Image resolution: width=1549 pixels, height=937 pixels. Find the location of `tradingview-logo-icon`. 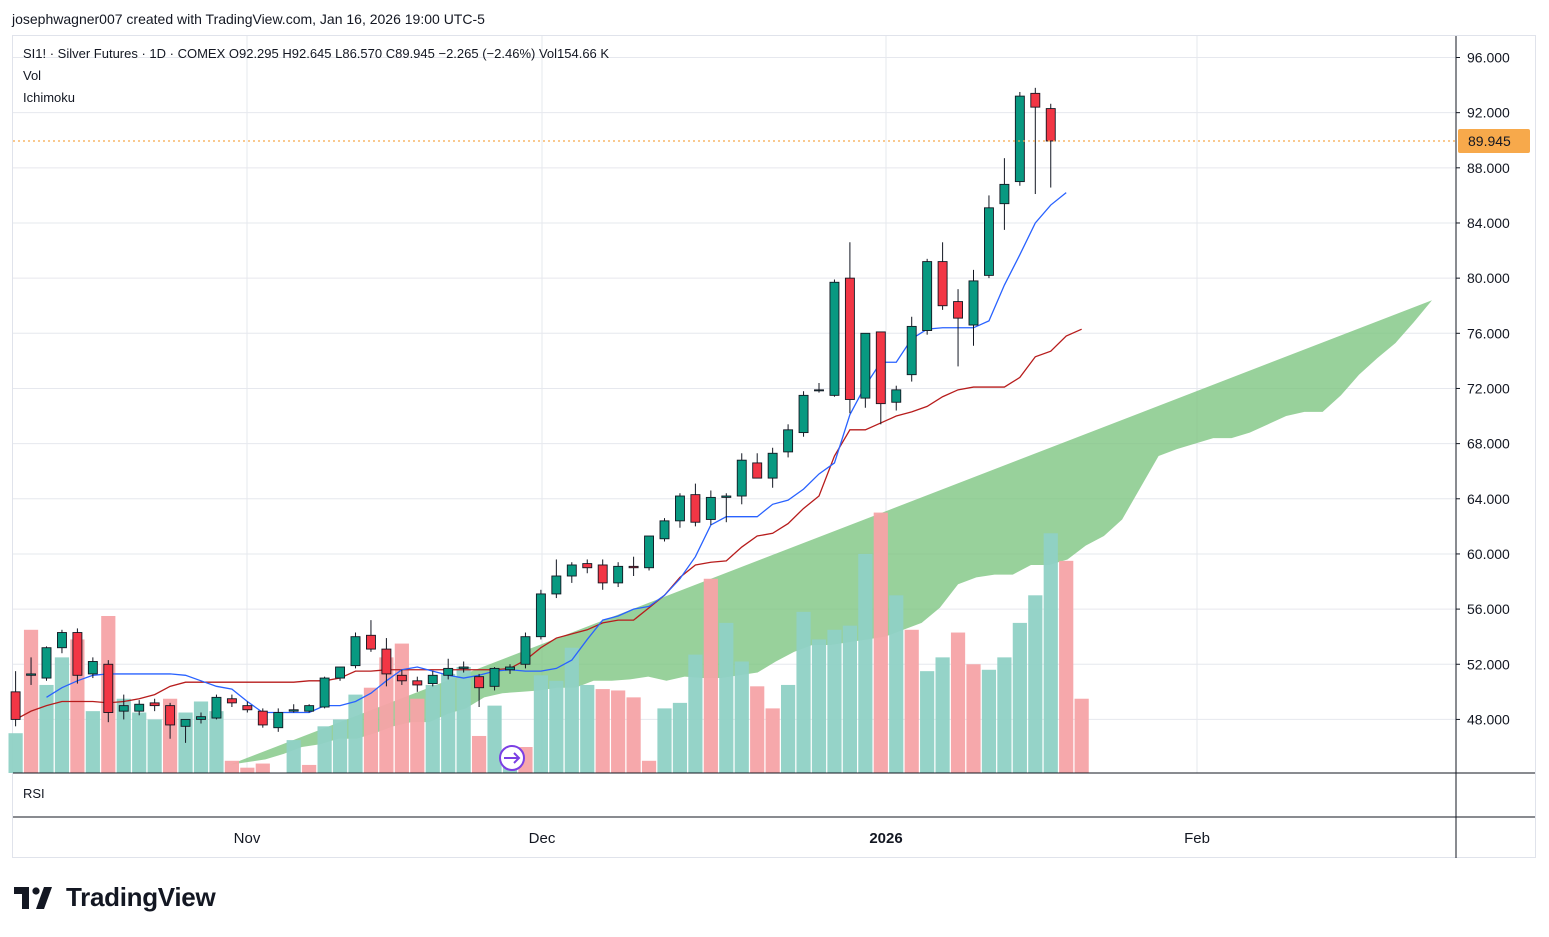

tradingview-logo-icon is located at coordinates (33, 897).